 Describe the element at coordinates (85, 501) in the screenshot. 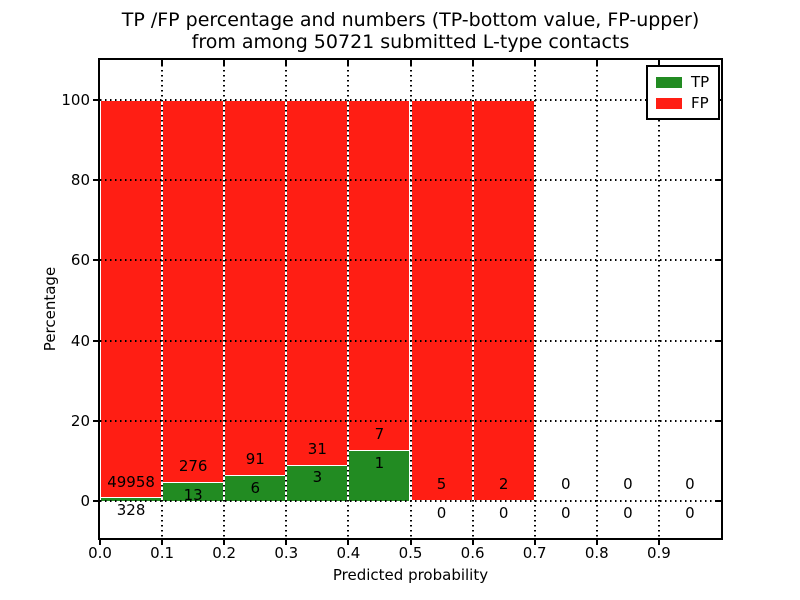

I see `y-axis-tick-label: 0` at that location.